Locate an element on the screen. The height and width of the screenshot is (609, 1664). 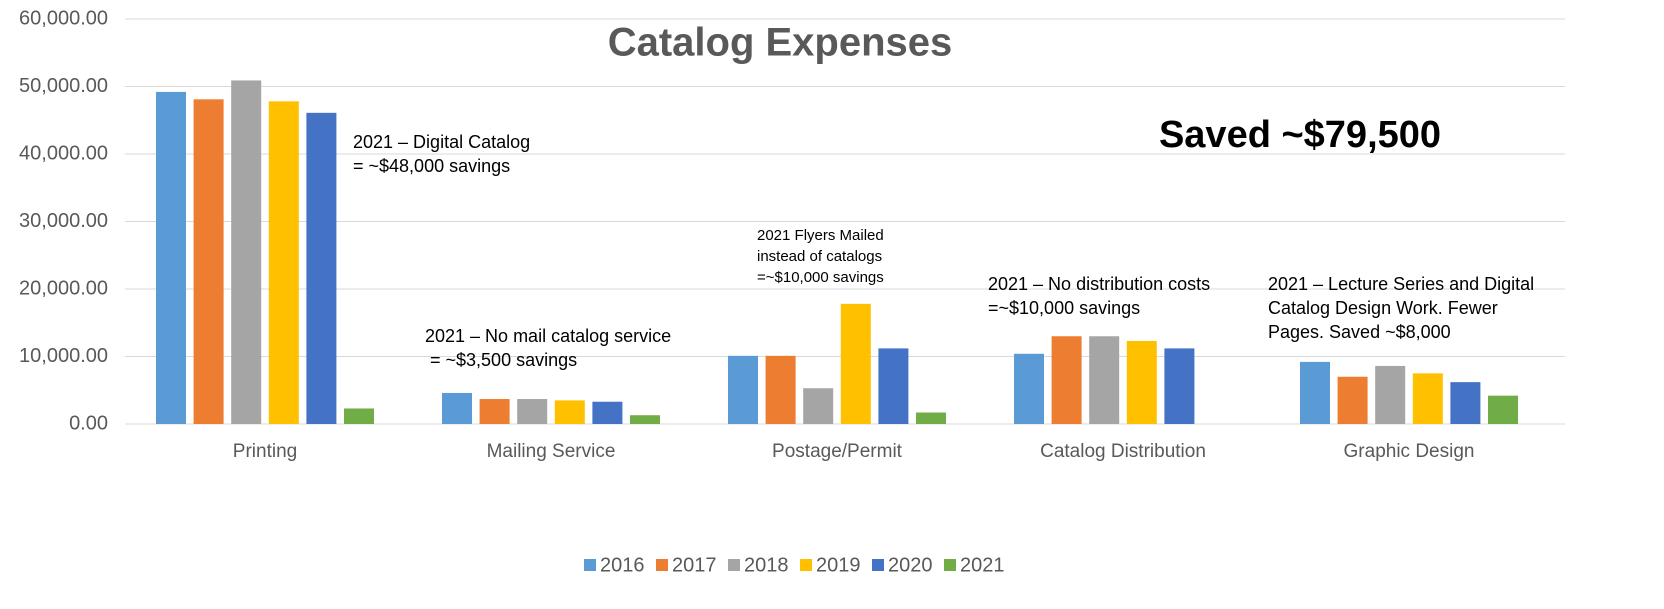
legend-label: 2016 is located at coordinates (622, 565).